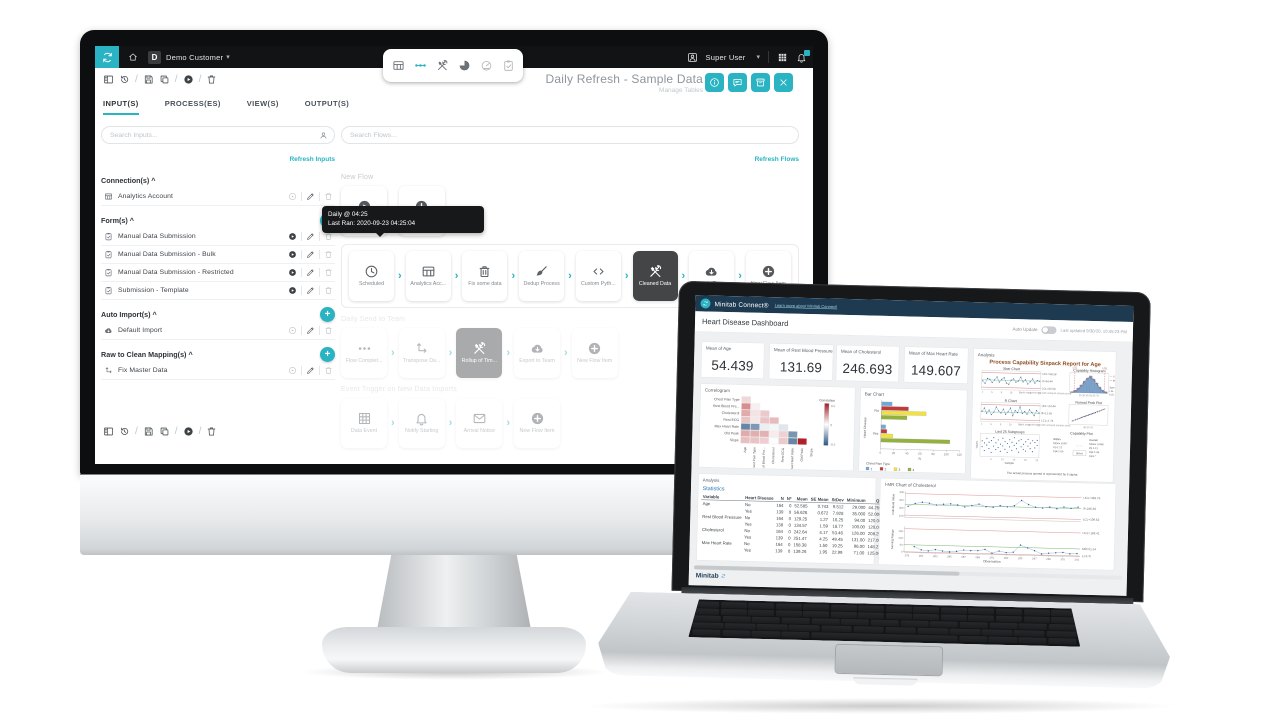 The height and width of the screenshot is (720, 1280). What do you see at coordinates (218, 197) in the screenshot?
I see `list-item: Analytics Account` at bounding box center [218, 197].